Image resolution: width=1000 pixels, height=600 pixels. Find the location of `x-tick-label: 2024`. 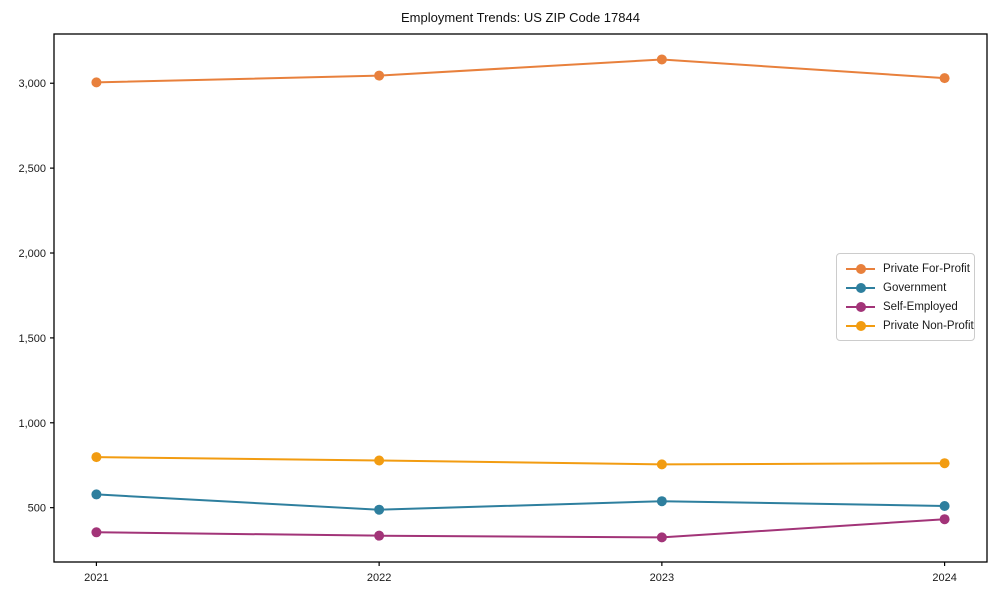

x-tick-label: 2024 is located at coordinates (944, 578).